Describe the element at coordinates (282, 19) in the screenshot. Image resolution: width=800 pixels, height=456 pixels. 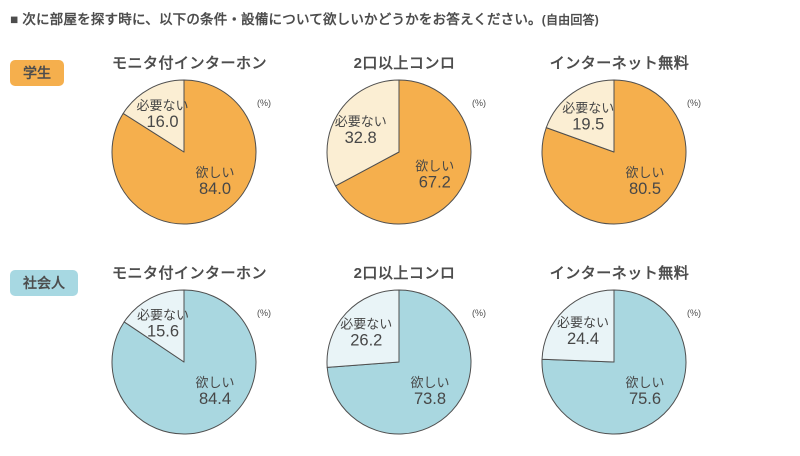
I see `page-title-text: 次に部屋を探す時に、以下の条件・設備について欲しいかどうかをお答えください。` at that location.